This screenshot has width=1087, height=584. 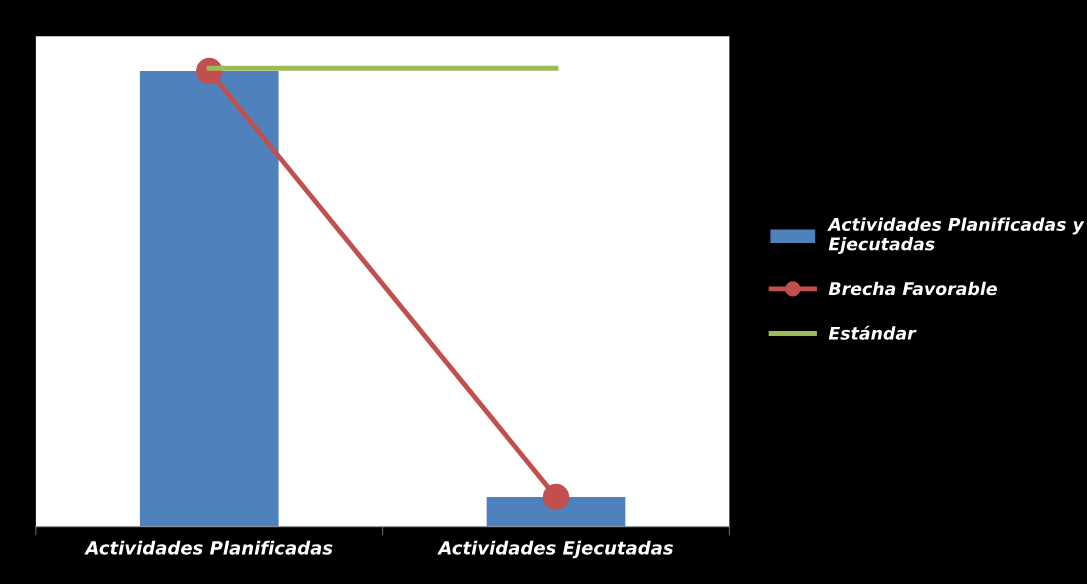 What do you see at coordinates (555, 549) in the screenshot?
I see `x-tick-label: Actividades Ejecutadas` at bounding box center [555, 549].